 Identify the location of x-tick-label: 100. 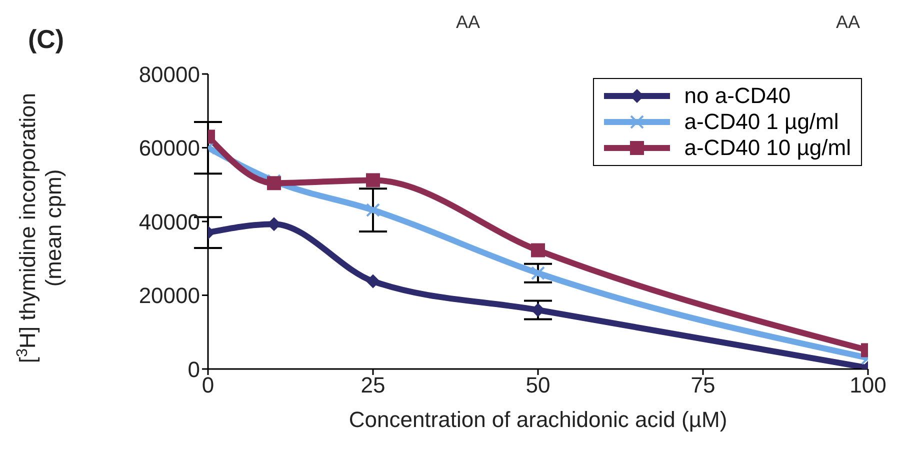
(868, 385).